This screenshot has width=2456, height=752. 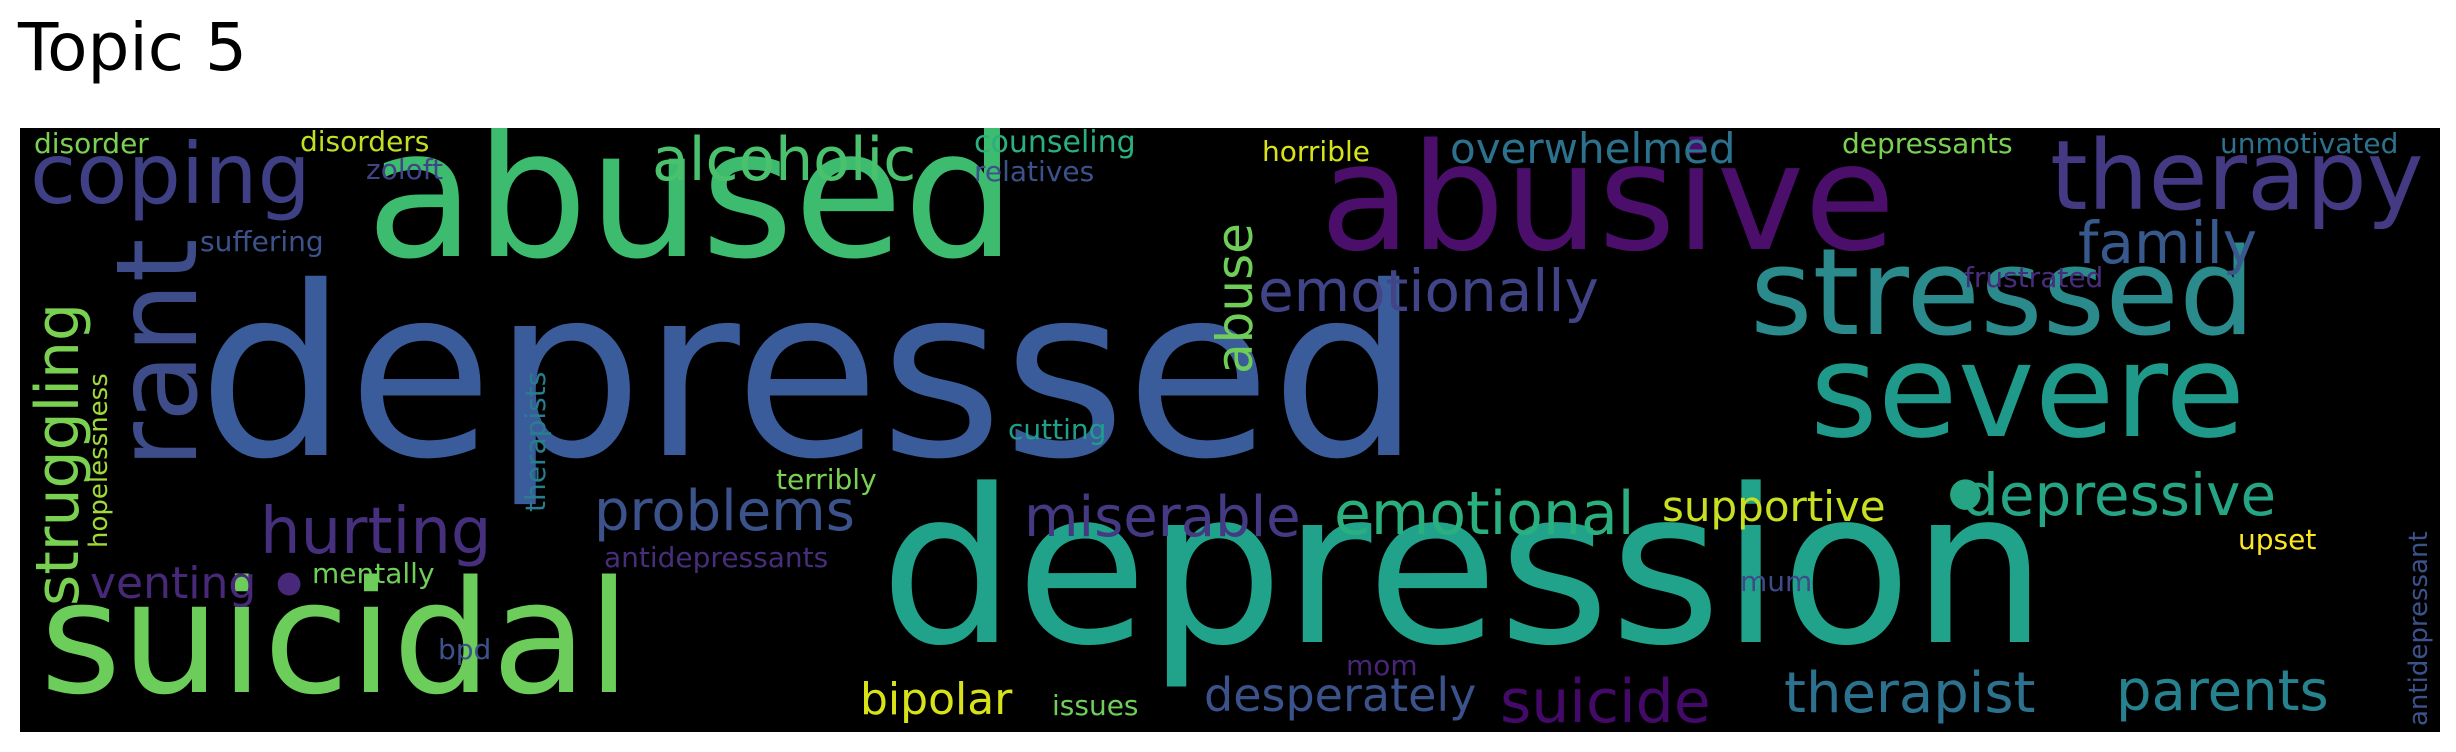 I want to click on word-venting: venting, so click(x=173, y=583).